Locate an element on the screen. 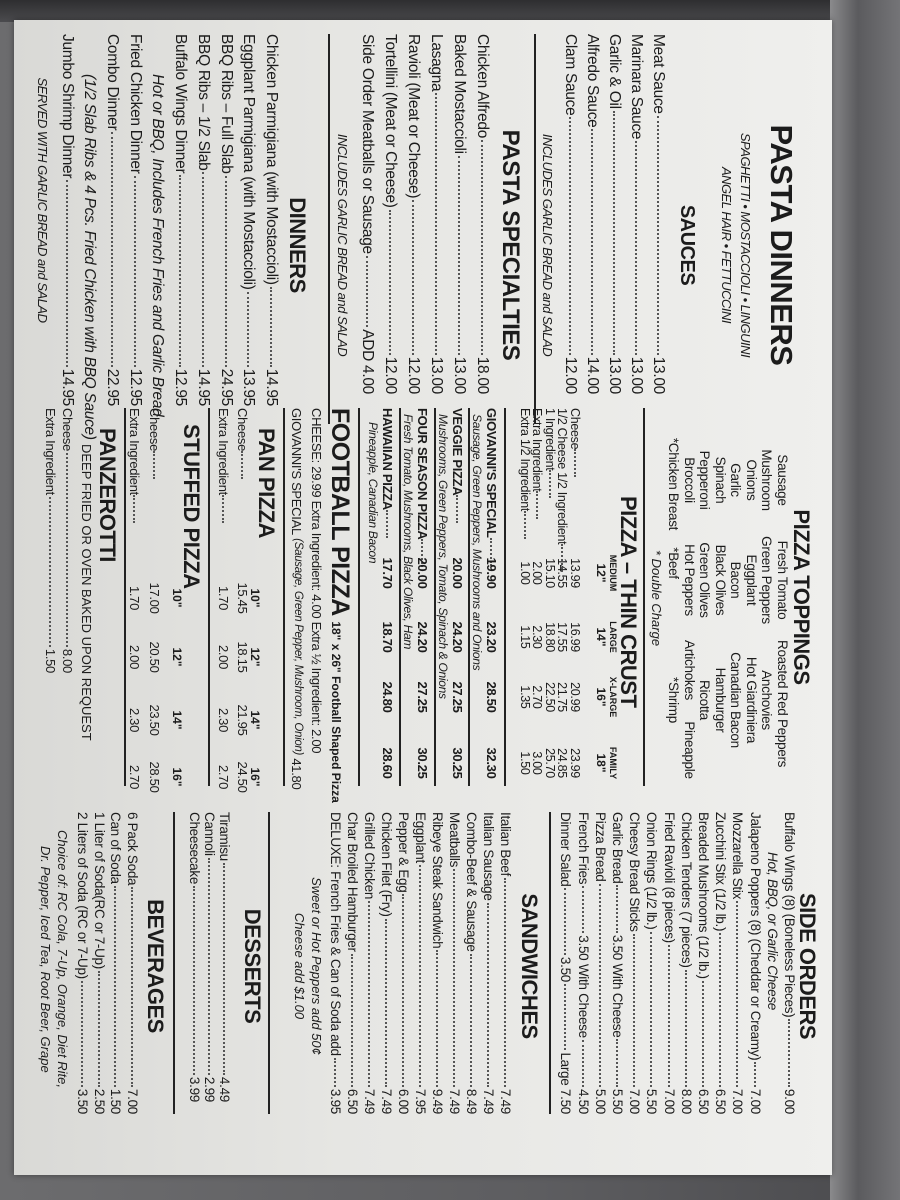  row-price: 1.50 is located at coordinates (525, 763).